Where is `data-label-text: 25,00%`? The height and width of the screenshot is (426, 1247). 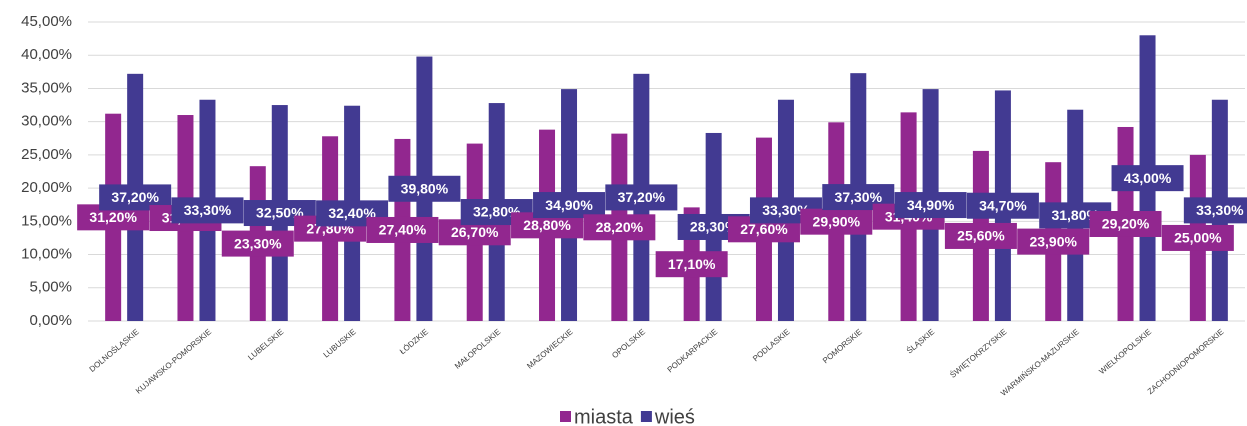 data-label-text: 25,00% is located at coordinates (1198, 238).